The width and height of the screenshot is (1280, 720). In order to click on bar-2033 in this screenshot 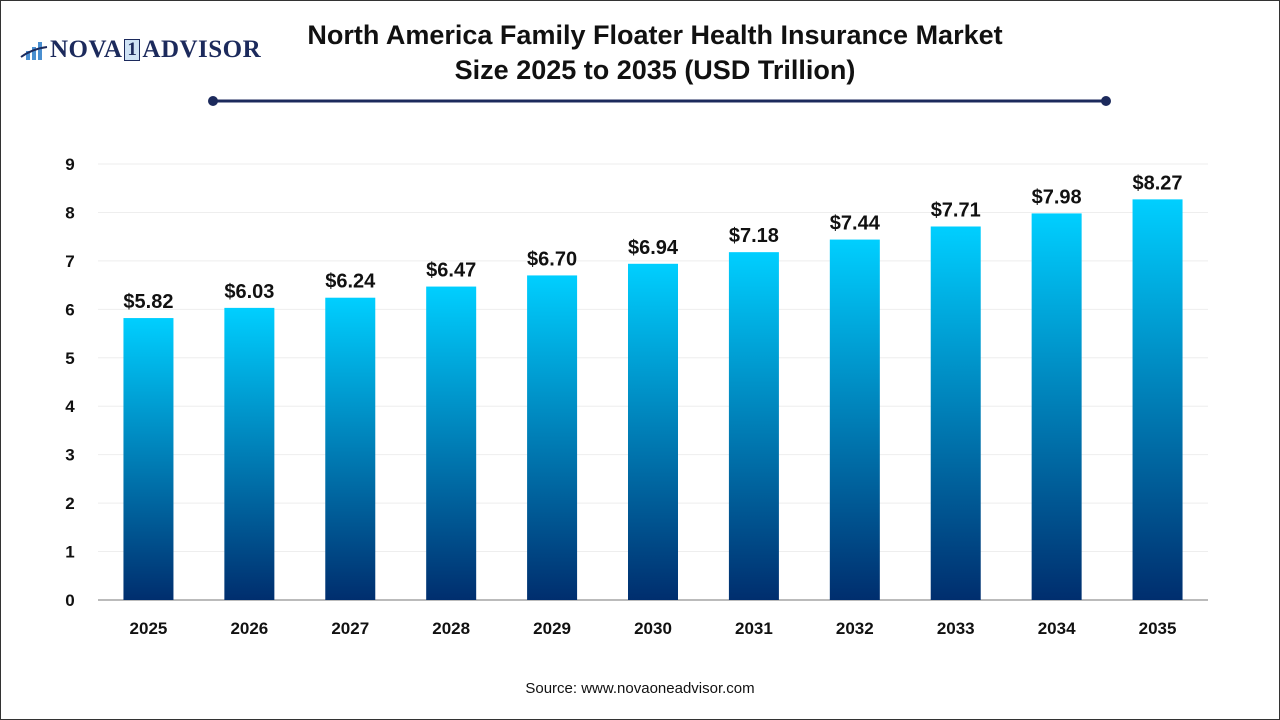, I will do `click(955, 413)`.